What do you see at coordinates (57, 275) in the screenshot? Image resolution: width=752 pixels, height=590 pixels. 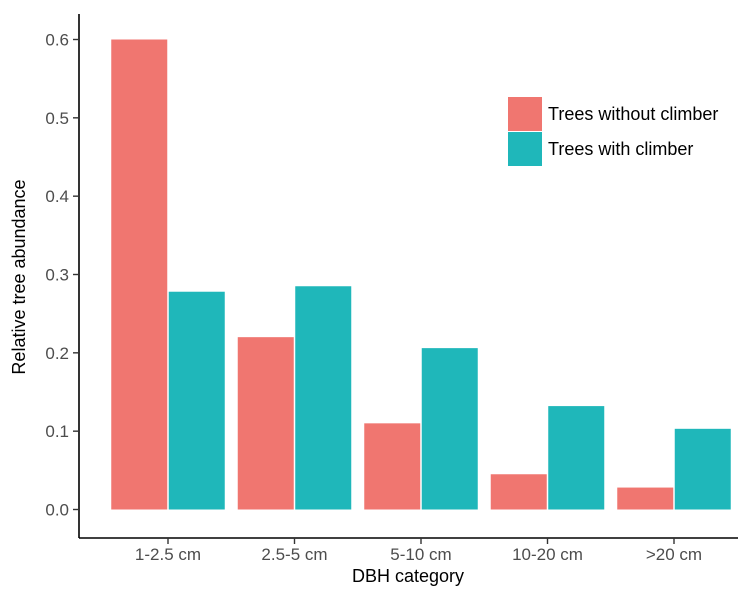 I see `y-tick-label: 0.3` at bounding box center [57, 275].